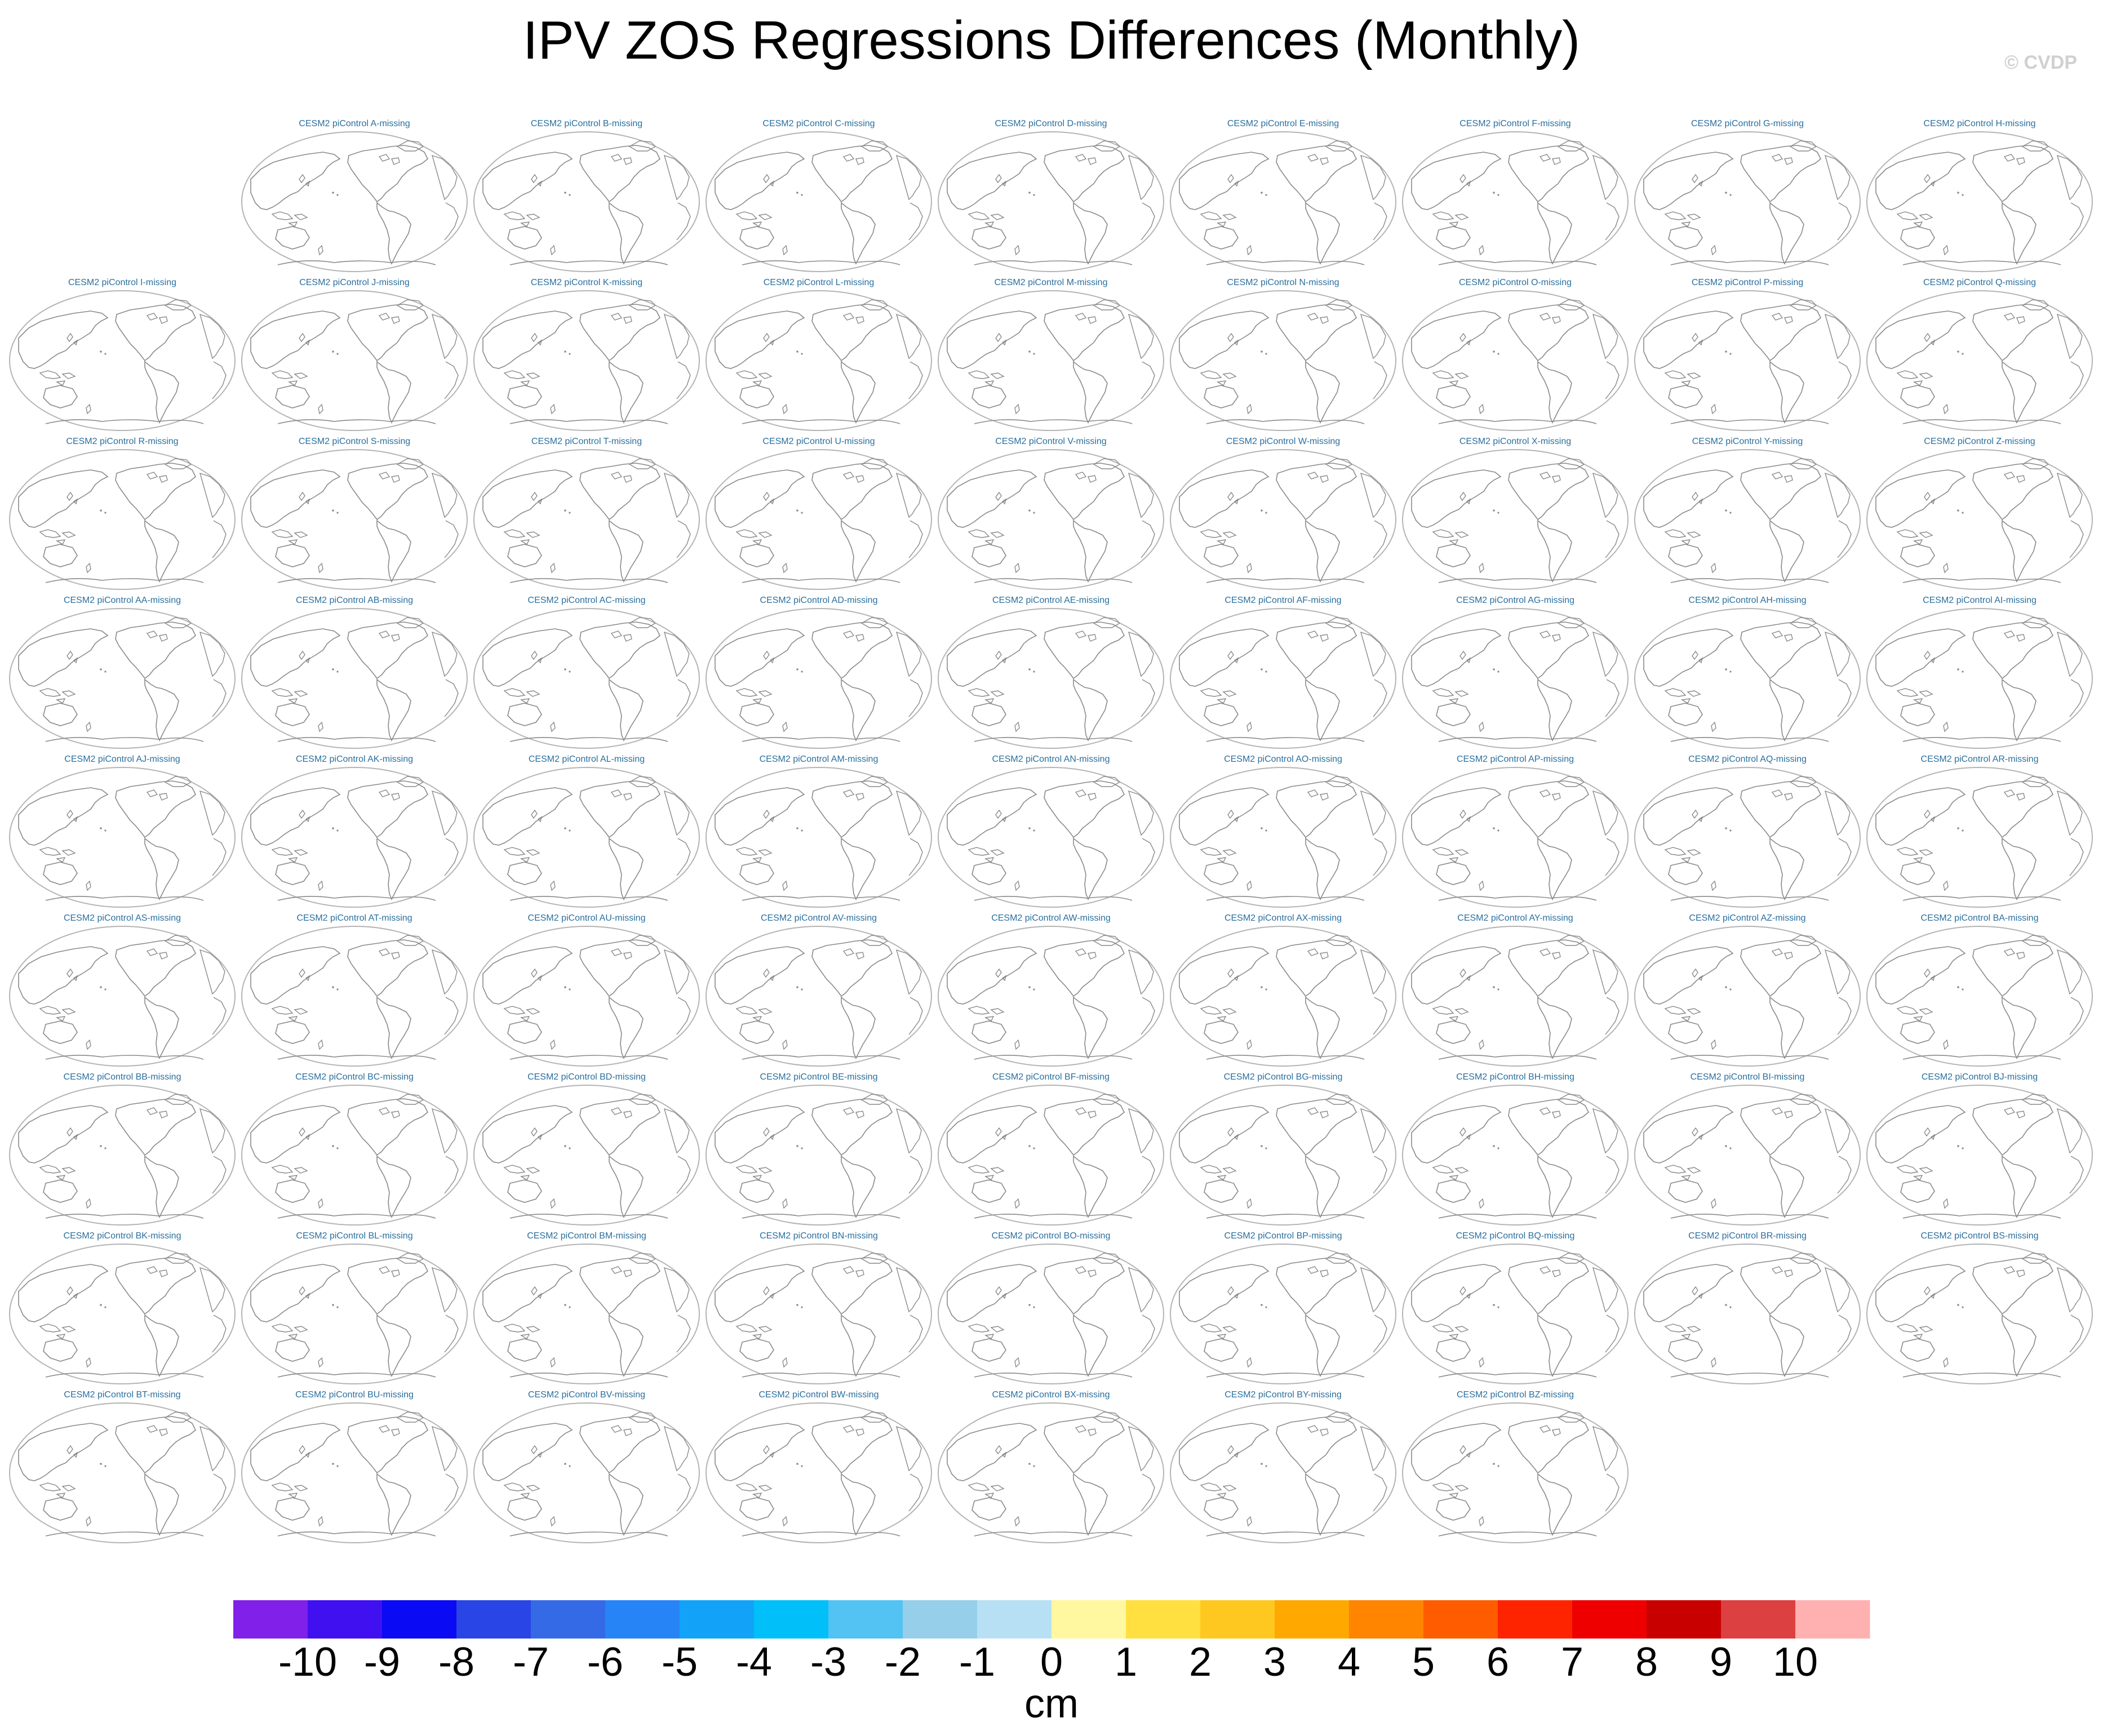  What do you see at coordinates (1274, 1662) in the screenshot?
I see `colorbar-tick-label: 3` at bounding box center [1274, 1662].